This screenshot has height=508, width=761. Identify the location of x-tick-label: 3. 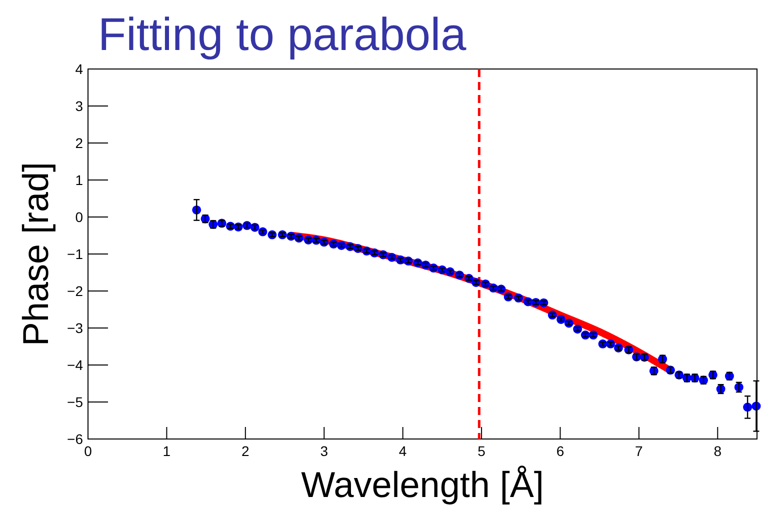
(324, 451).